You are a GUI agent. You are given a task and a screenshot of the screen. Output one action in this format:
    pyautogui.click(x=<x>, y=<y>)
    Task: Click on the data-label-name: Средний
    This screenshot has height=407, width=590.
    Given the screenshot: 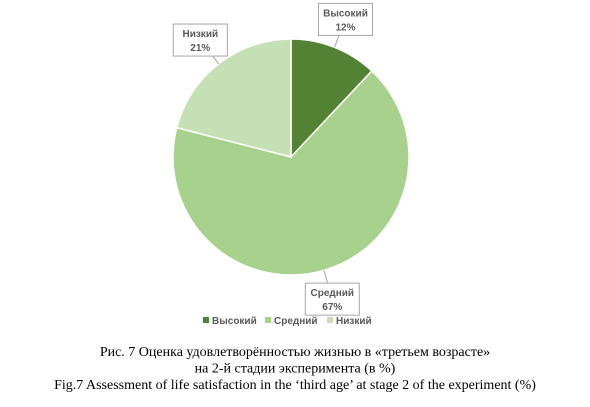 What is the action you would take?
    pyautogui.click(x=333, y=293)
    